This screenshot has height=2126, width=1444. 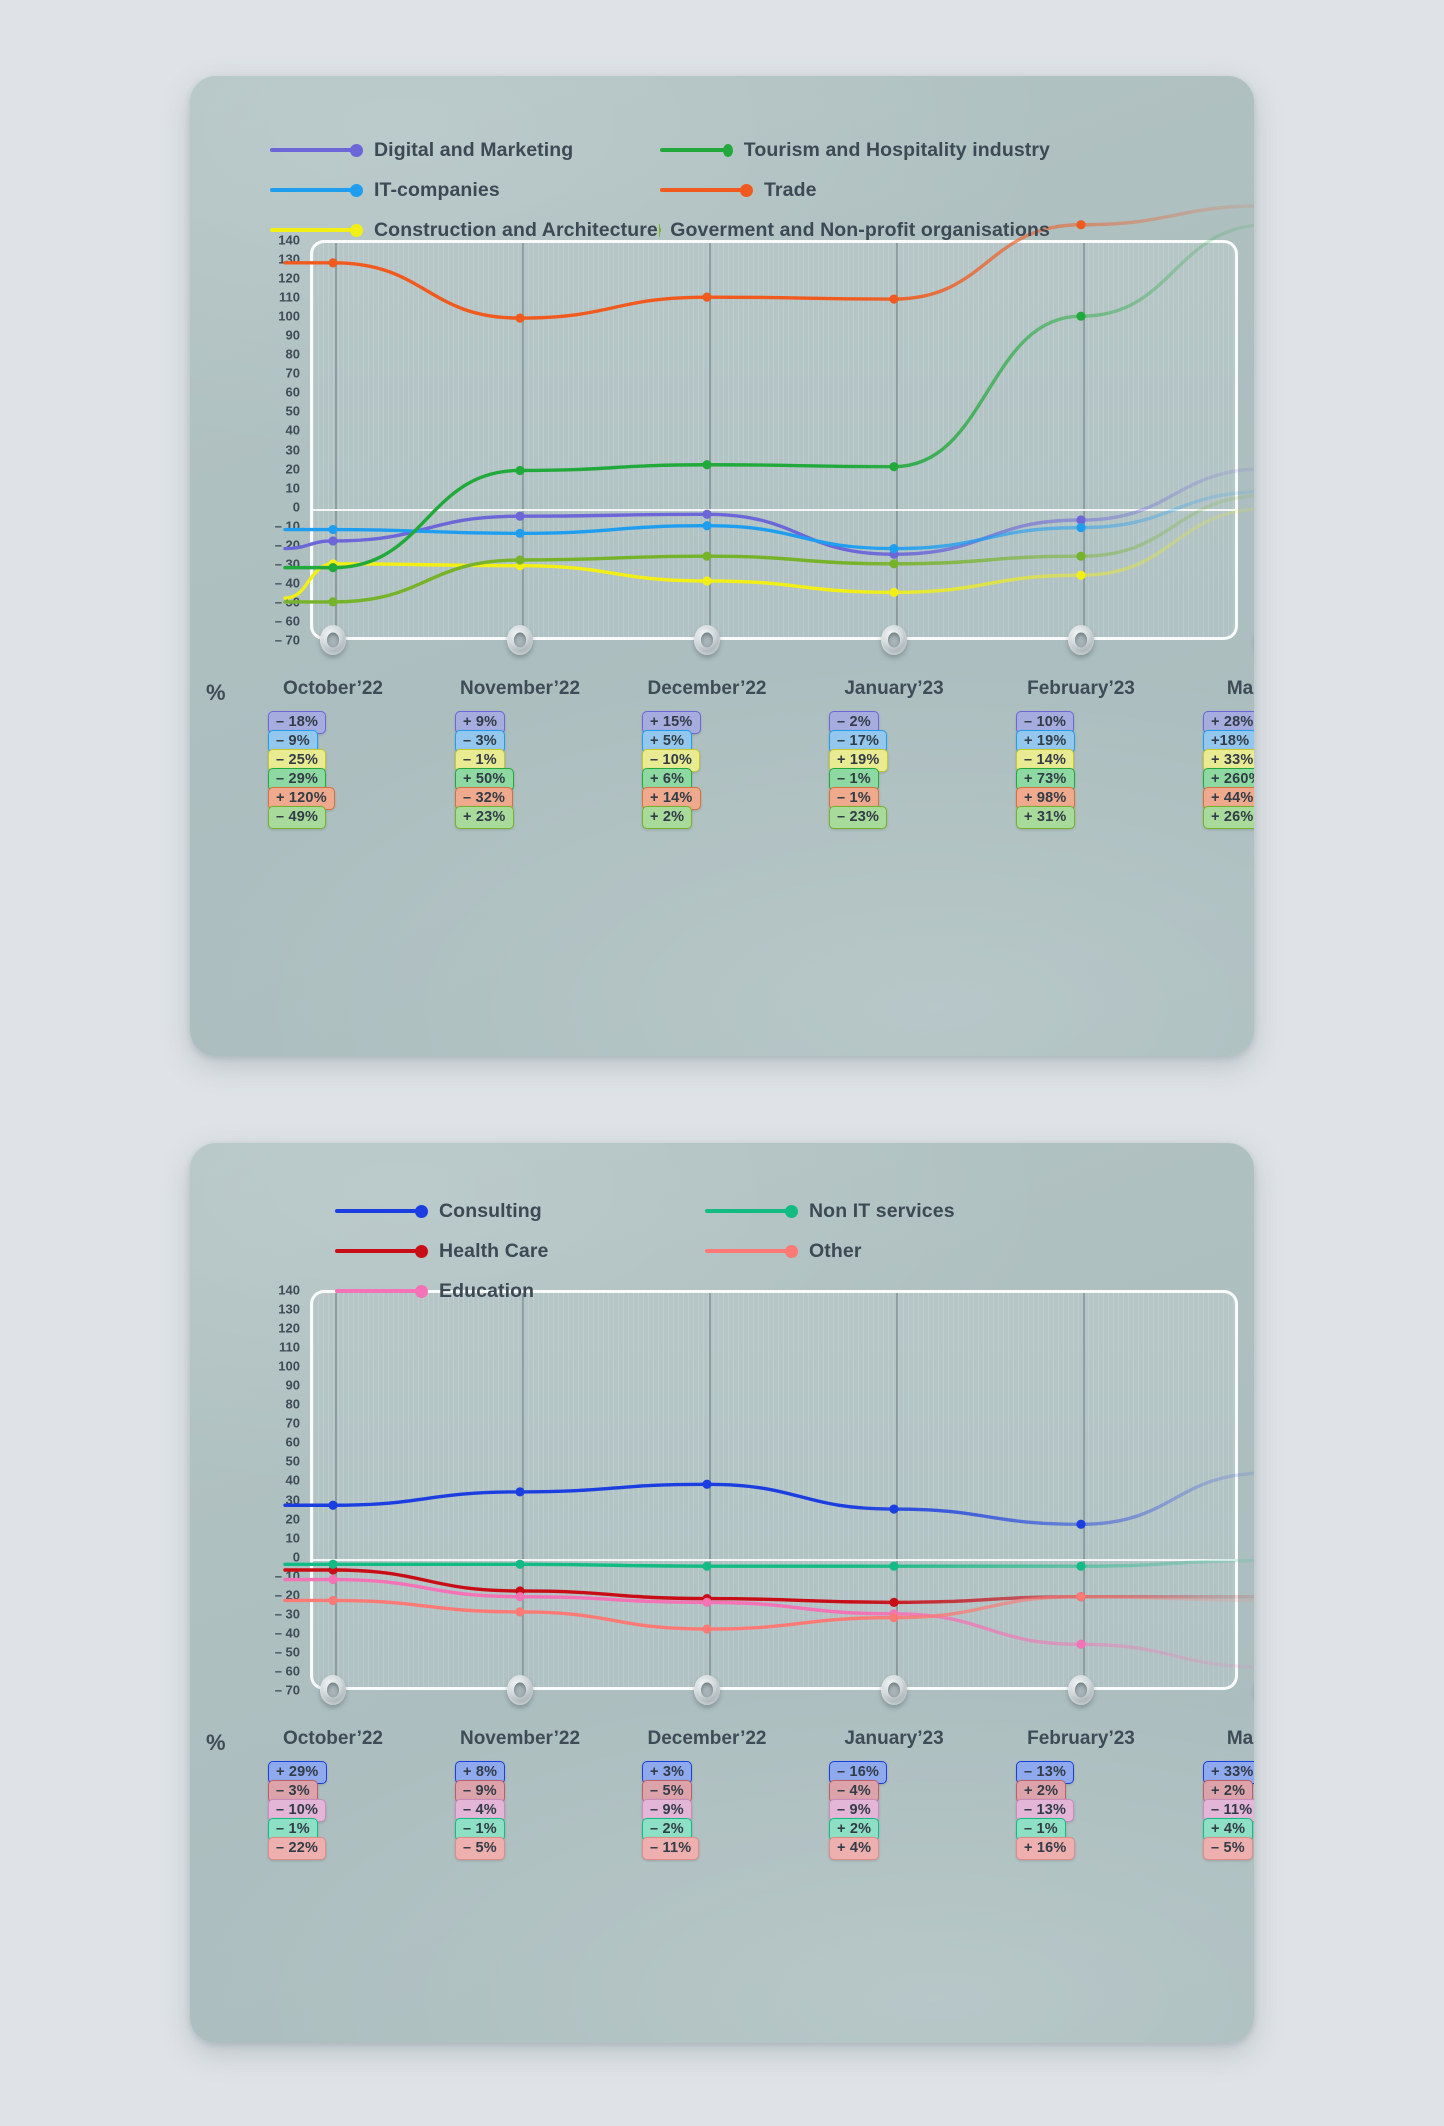 What do you see at coordinates (1081, 770) in the screenshot?
I see `badge-column: – 10% + 19% – 14% + 73% + 98% + 31%` at bounding box center [1081, 770].